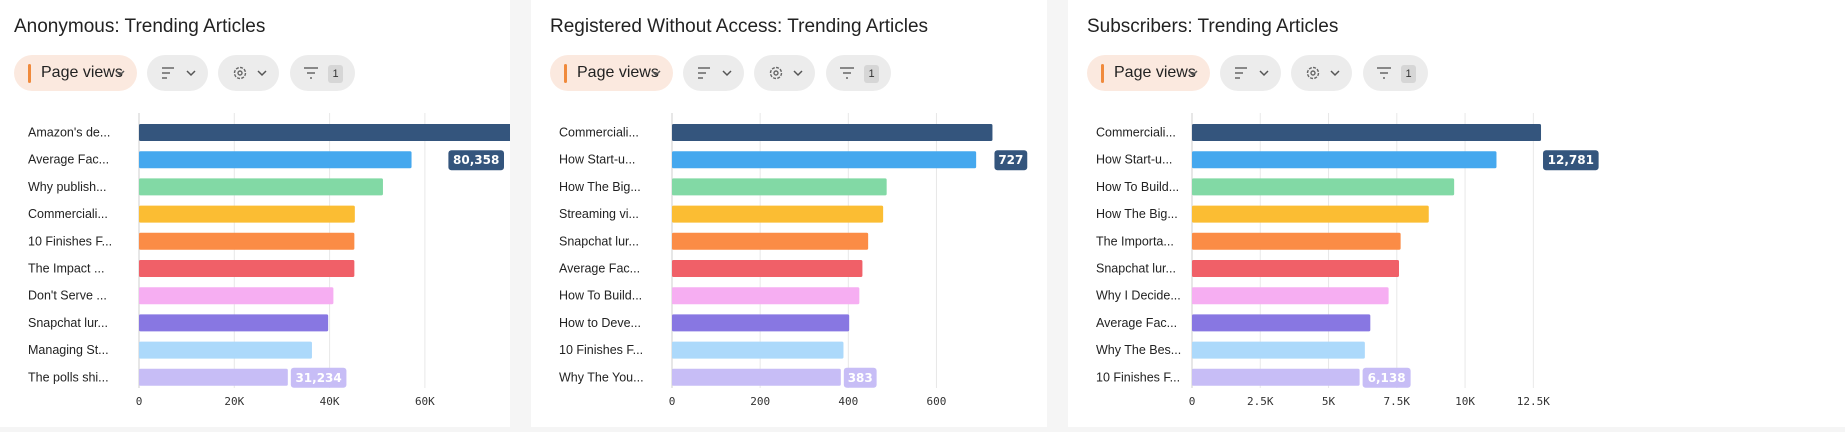  What do you see at coordinates (1465, 401) in the screenshot?
I see `x-tick-label: 10K` at bounding box center [1465, 401].